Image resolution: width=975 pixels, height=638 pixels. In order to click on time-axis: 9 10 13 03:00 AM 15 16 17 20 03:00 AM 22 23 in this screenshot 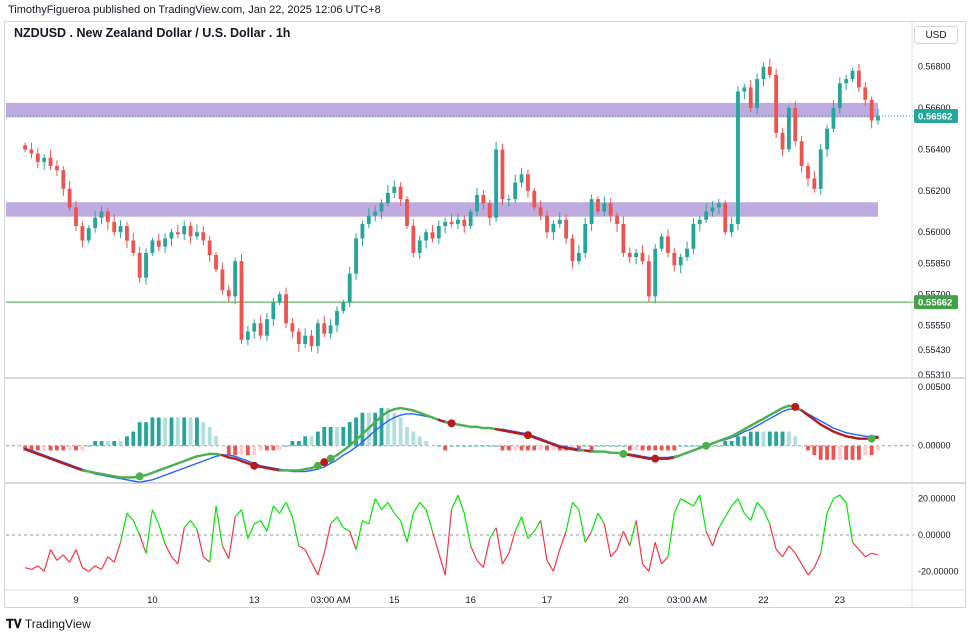, I will do `click(459, 600)`.